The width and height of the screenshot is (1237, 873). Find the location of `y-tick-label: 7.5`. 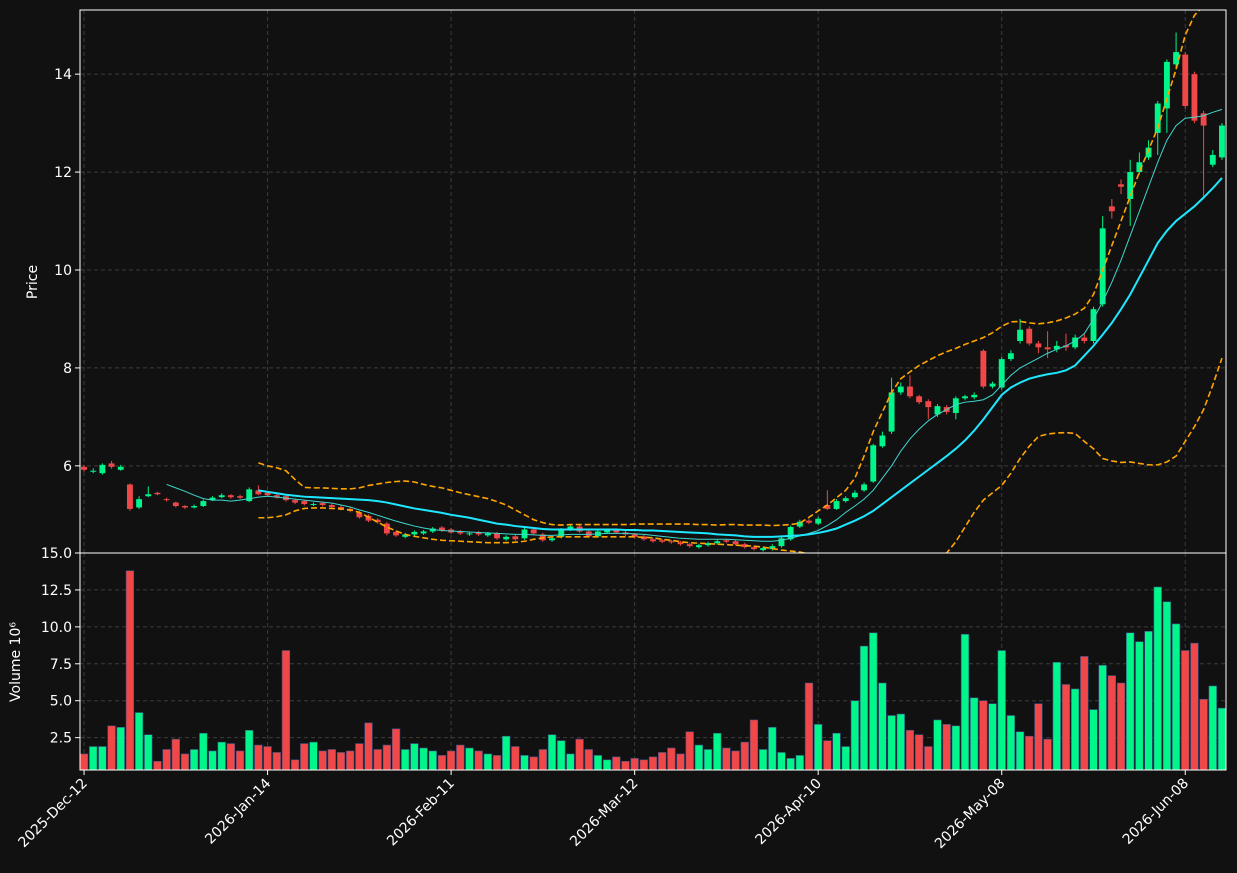

y-tick-label: 7.5 is located at coordinates (61, 665).